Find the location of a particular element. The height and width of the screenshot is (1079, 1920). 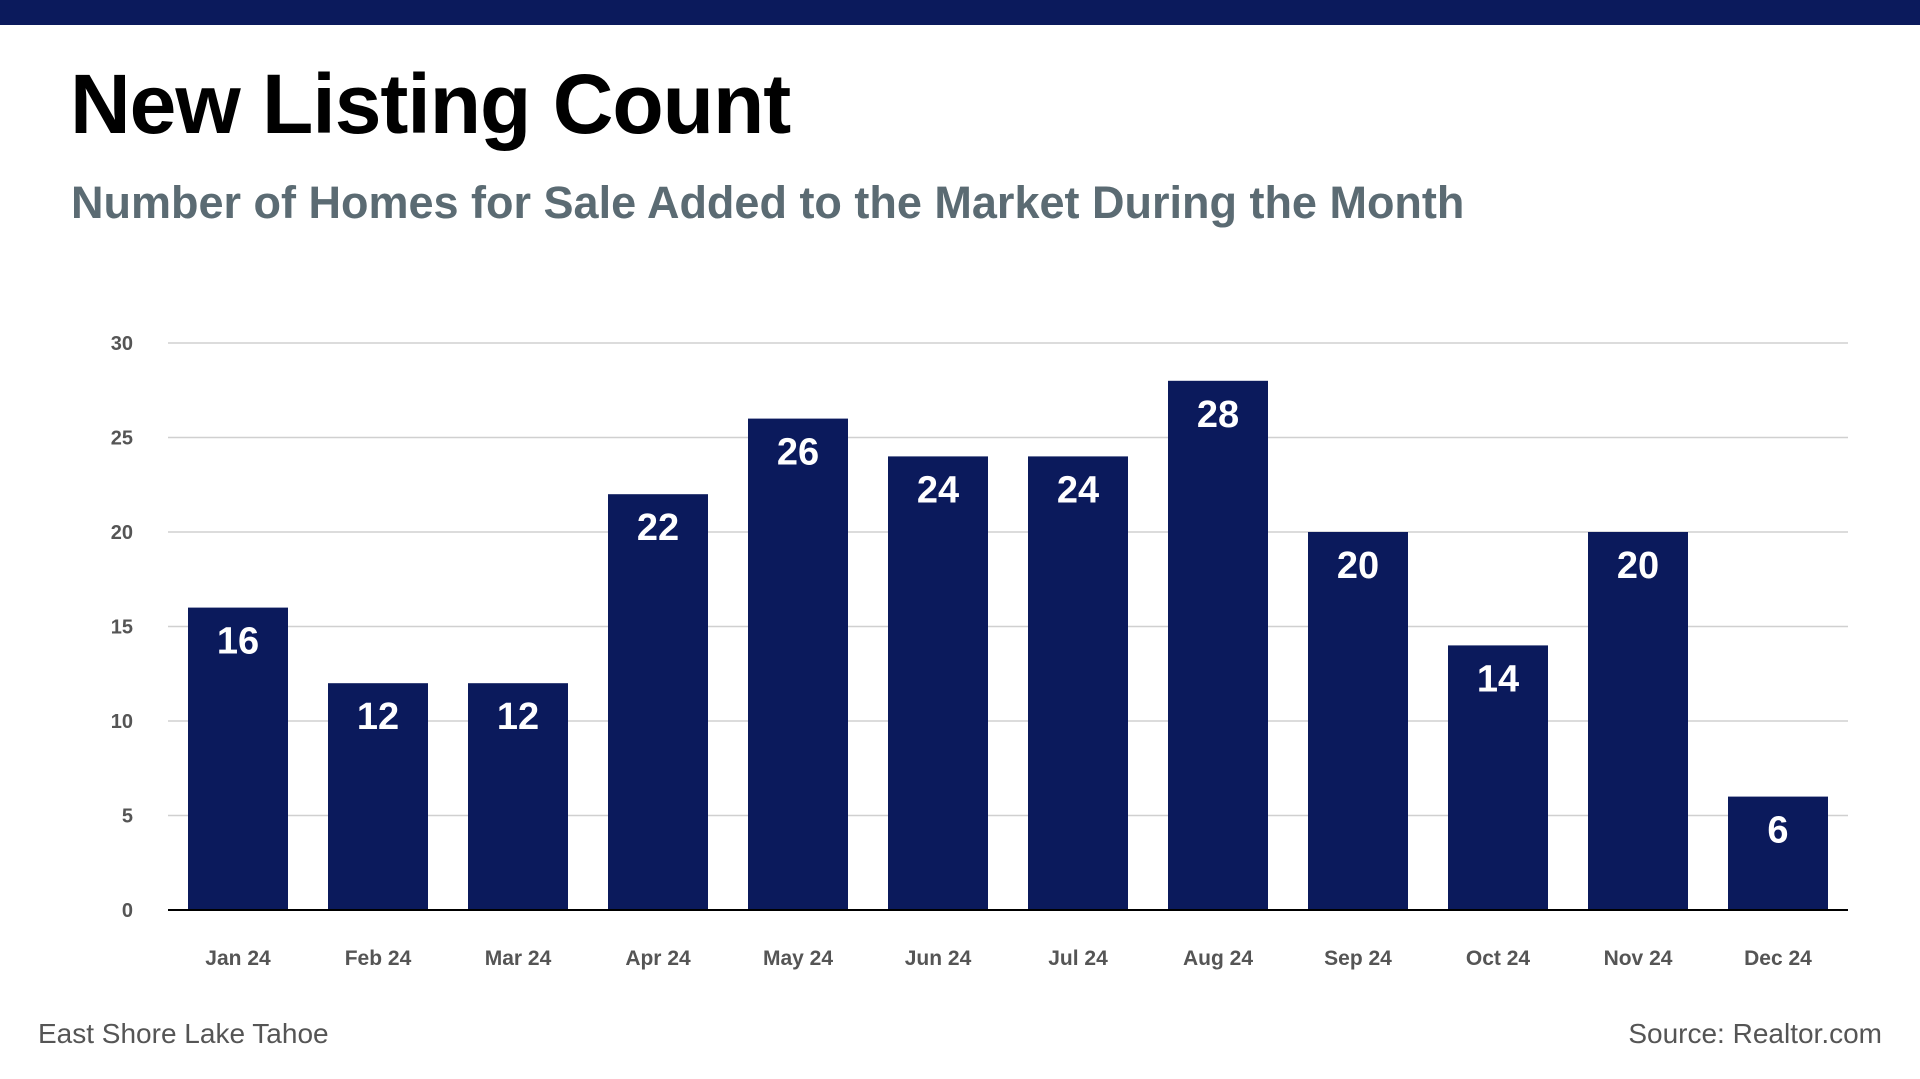

data-label: 6 is located at coordinates (1777, 831).